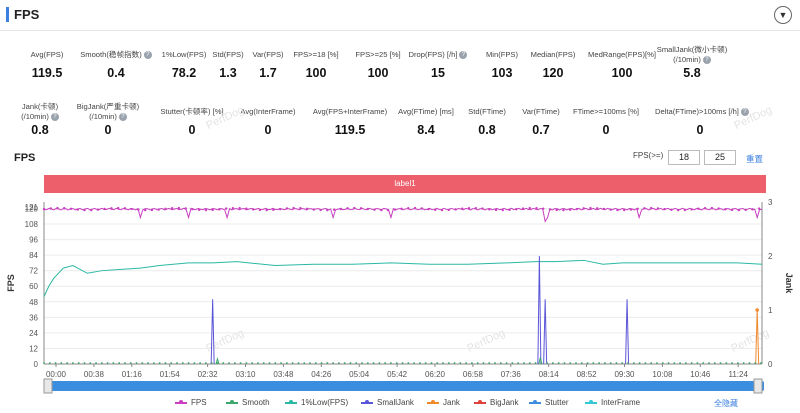 This screenshot has height=413, width=800. What do you see at coordinates (624, 374) in the screenshot?
I see `x-tick-label: 09:30` at bounding box center [624, 374].